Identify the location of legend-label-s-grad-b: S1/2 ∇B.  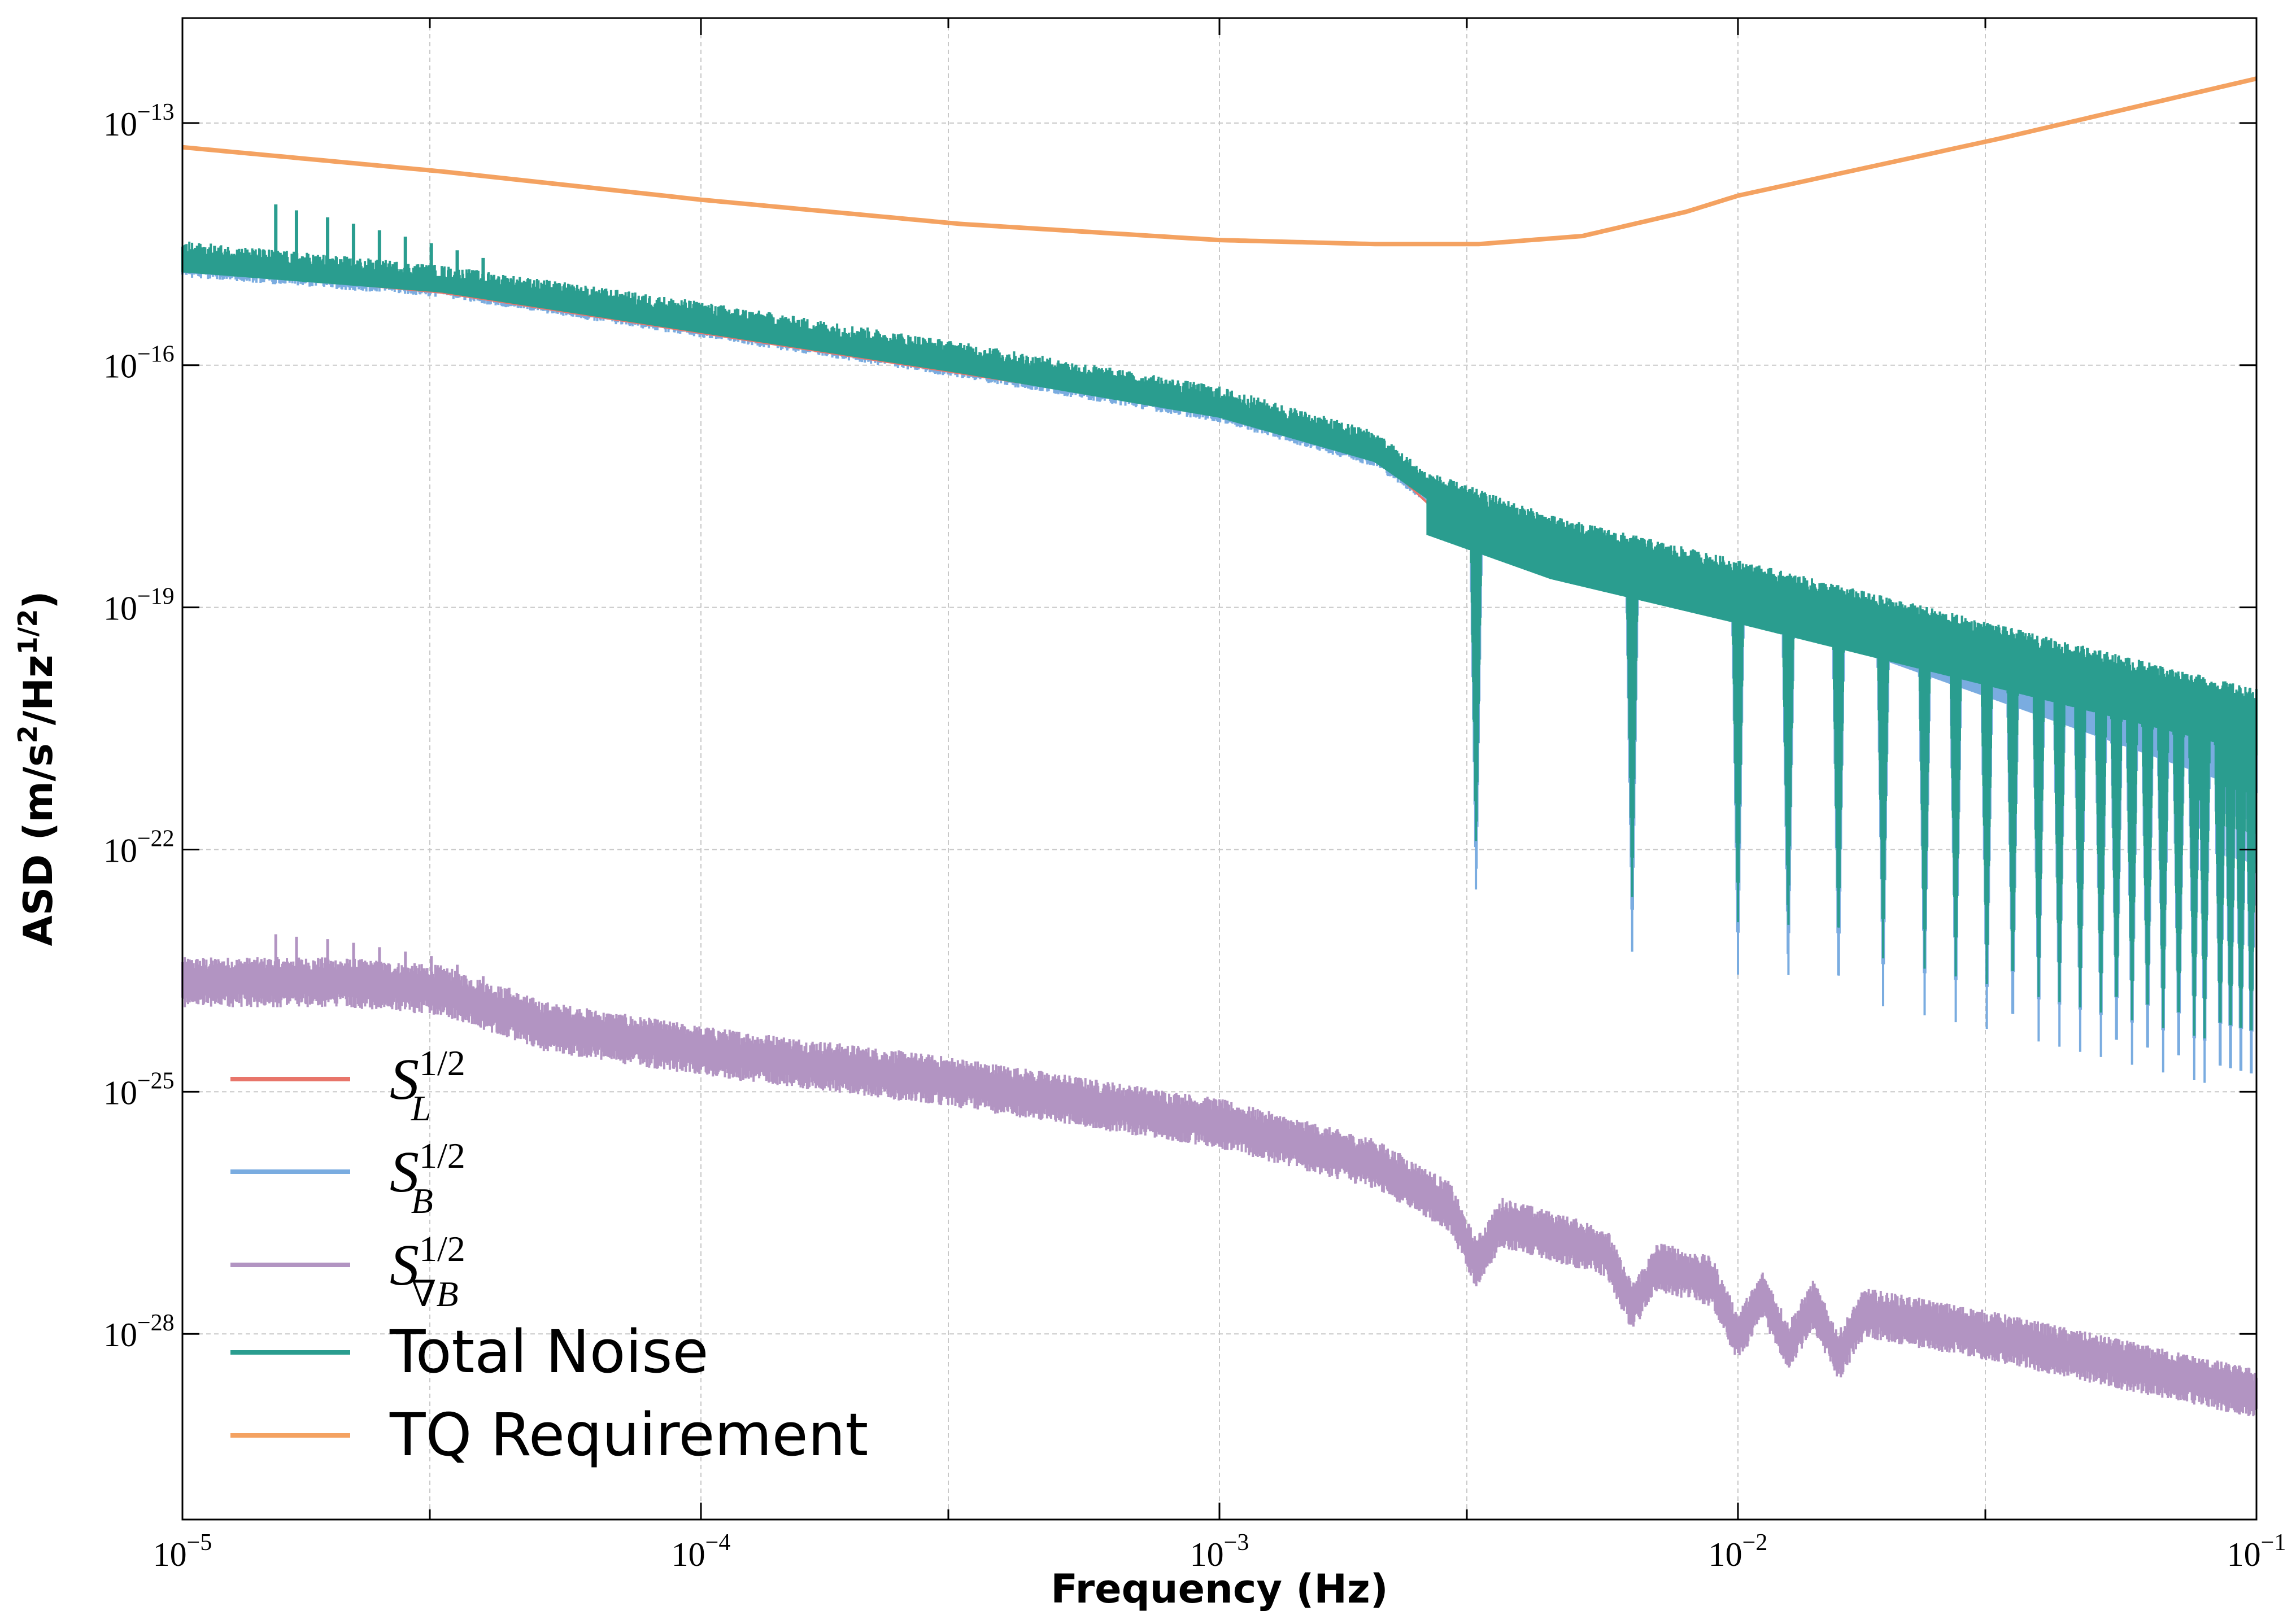
(428, 1271).